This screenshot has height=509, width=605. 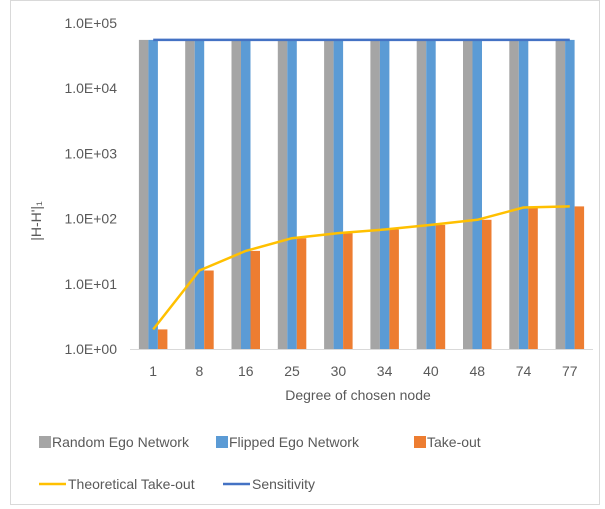 I want to click on y-tick-label: 1.0E+04, so click(x=90, y=88).